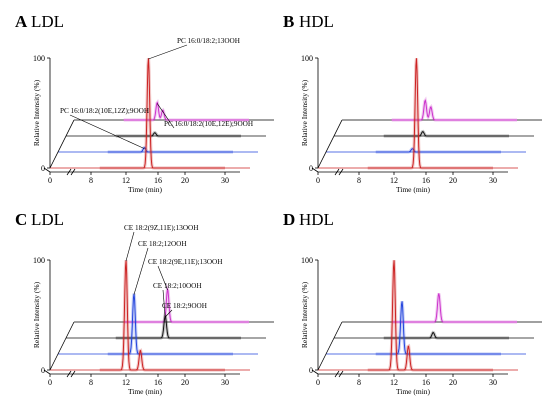 Image resolution: width=550 pixels, height=400 pixels. I want to click on peak-annotation: CE 18:2;12OOH, so click(162, 244).